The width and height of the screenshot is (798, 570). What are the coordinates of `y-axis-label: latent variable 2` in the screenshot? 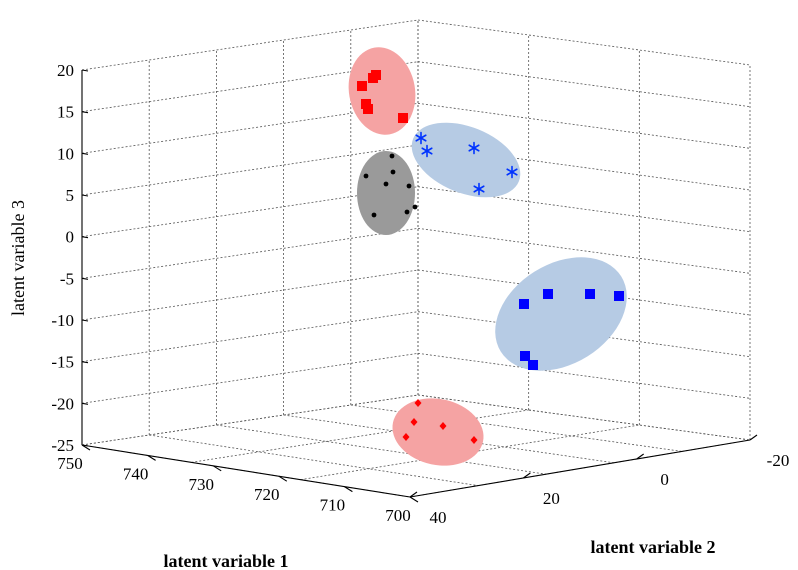 It's located at (653, 547).